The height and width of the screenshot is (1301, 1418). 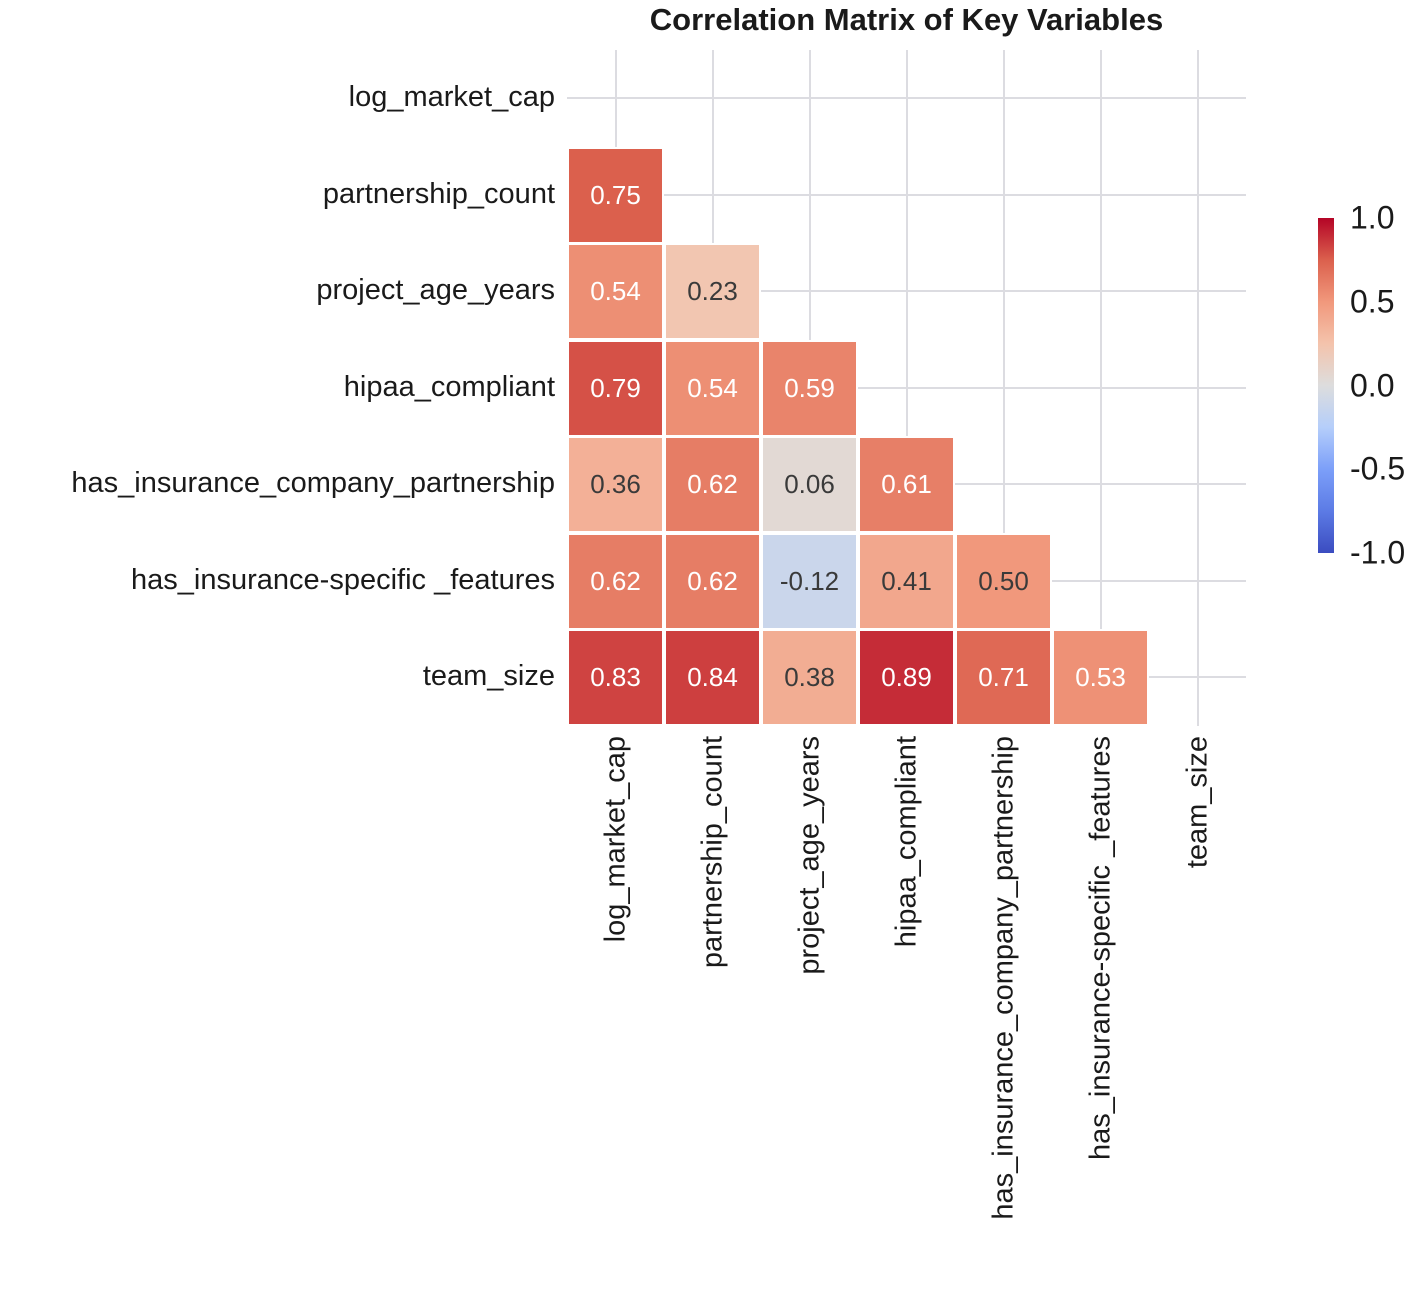 I want to click on heatmap-cell: 0.23, so click(x=712, y=291).